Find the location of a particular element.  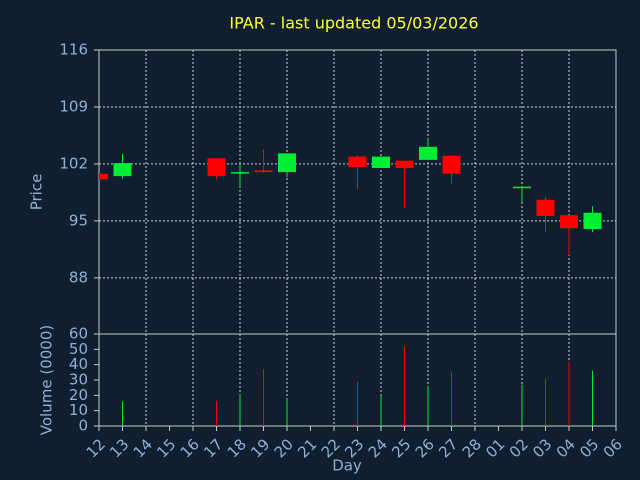

chart-title: IPAR - last updated 05/03/2026 is located at coordinates (353, 23).